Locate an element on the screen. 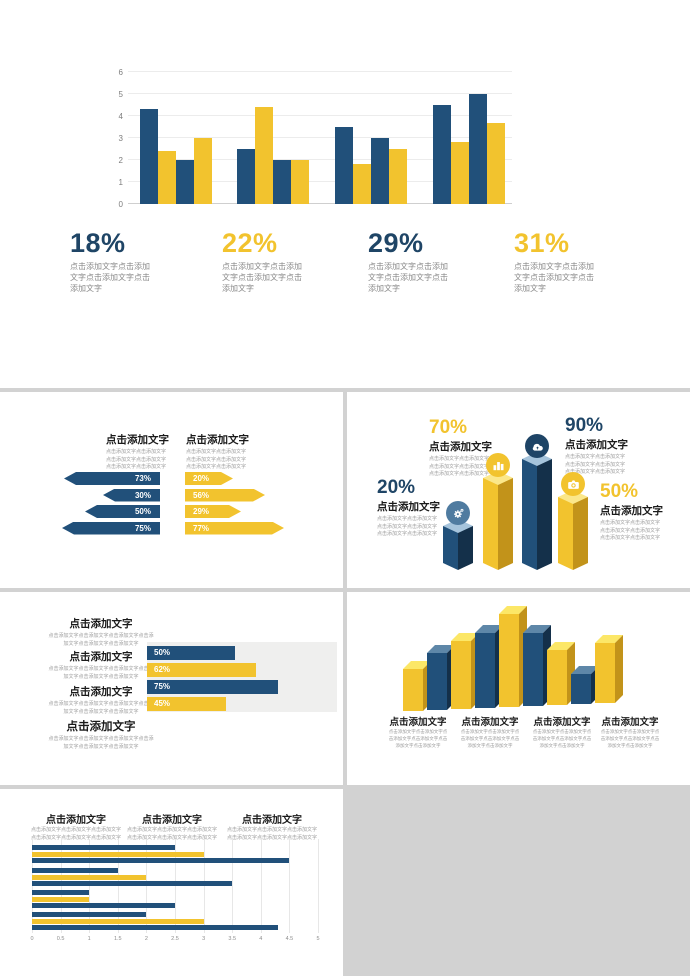  arrow-bar-left: 73% is located at coordinates (112, 478).